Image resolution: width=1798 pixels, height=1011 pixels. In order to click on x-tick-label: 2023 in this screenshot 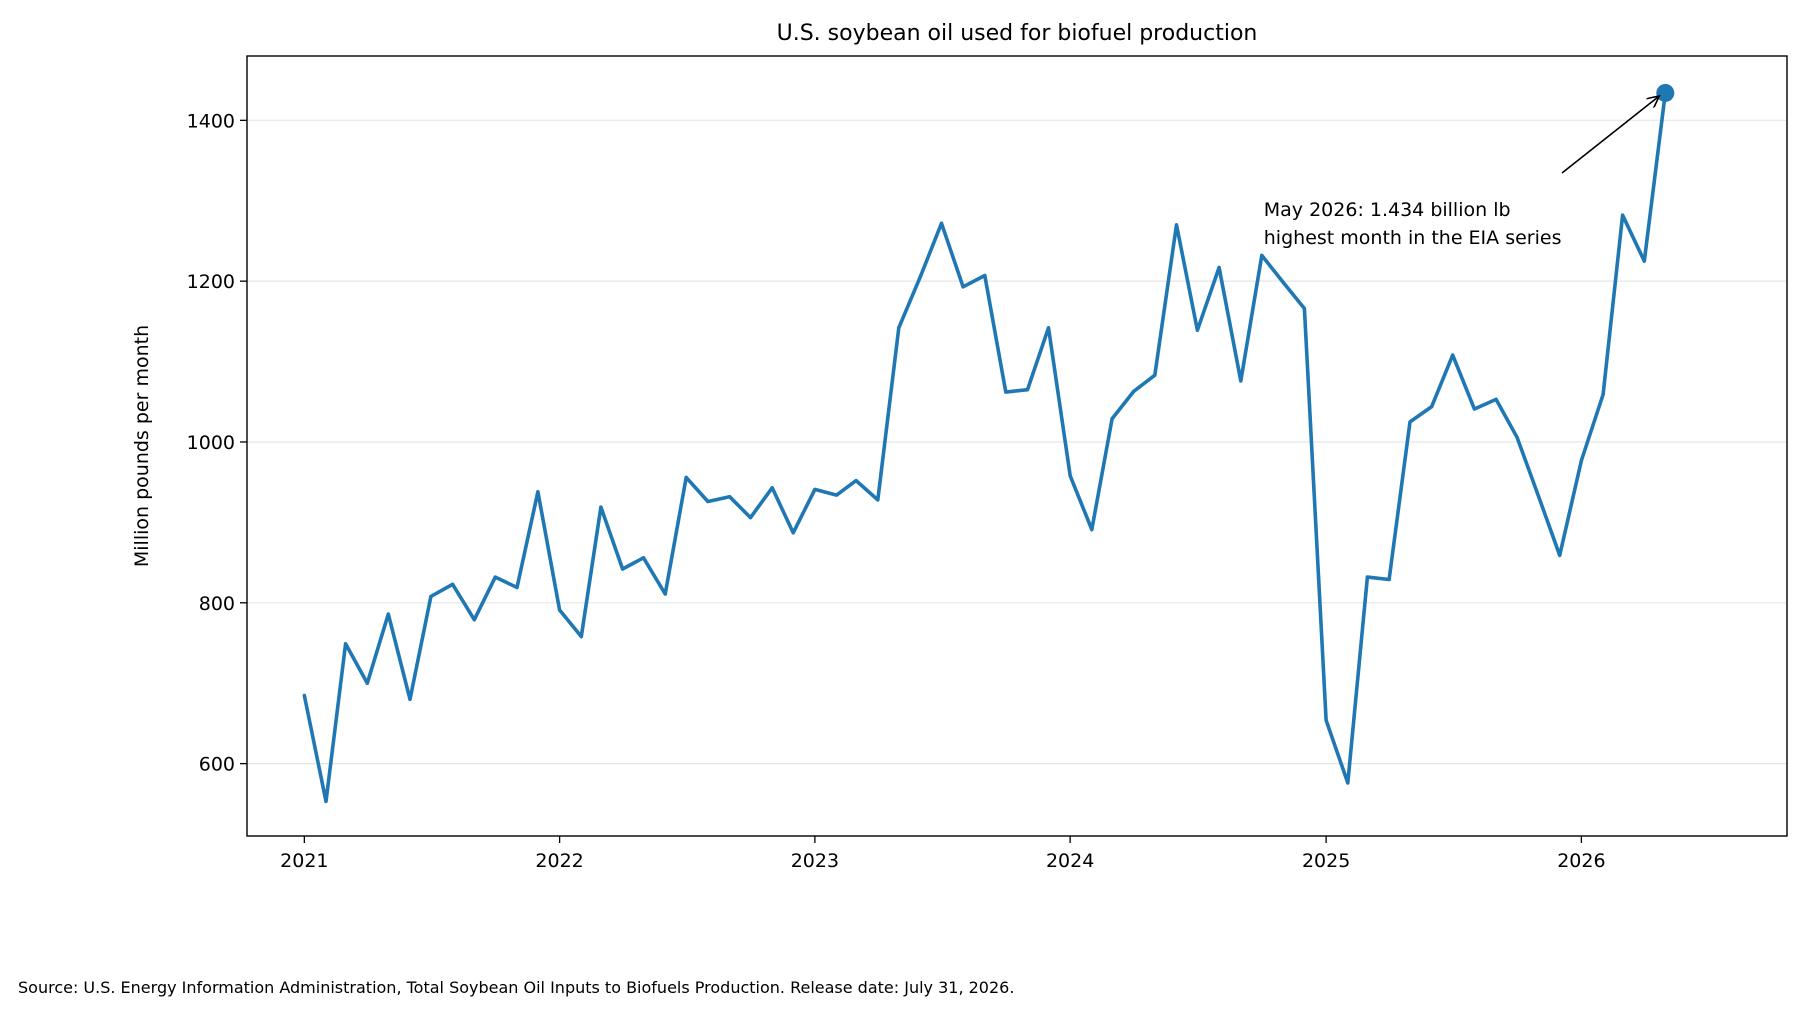, I will do `click(815, 861)`.